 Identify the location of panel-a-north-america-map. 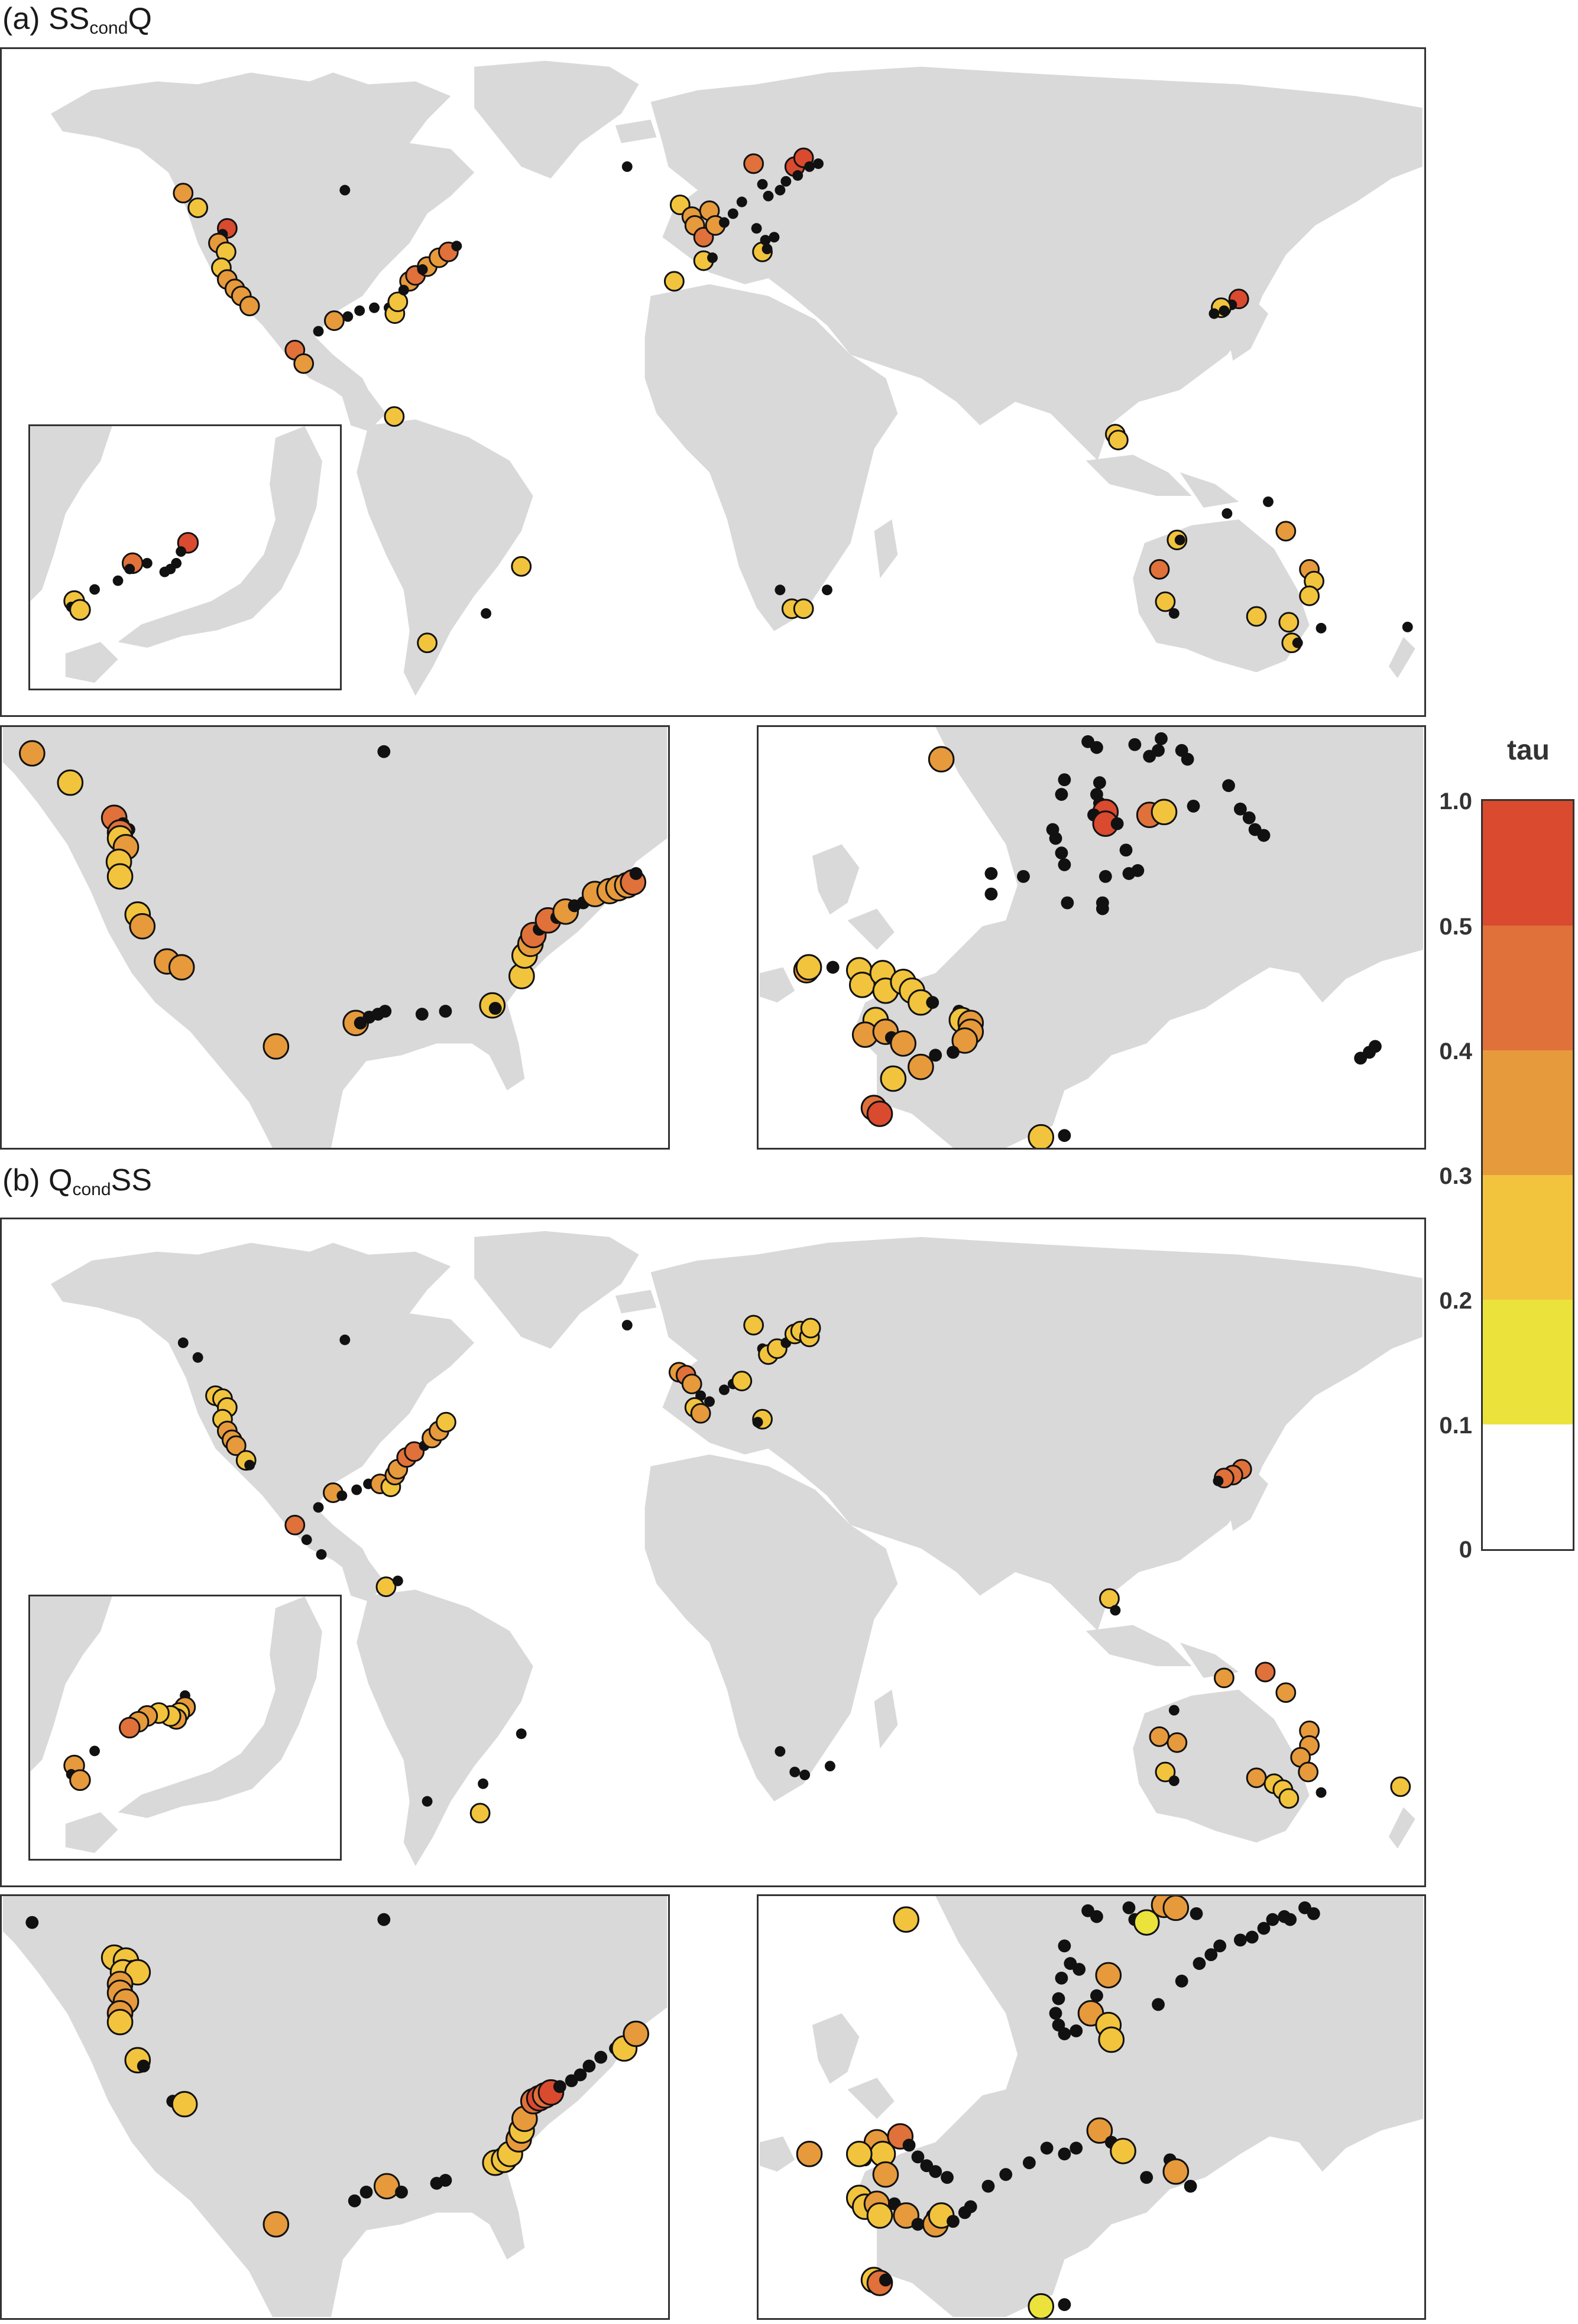
(335, 937).